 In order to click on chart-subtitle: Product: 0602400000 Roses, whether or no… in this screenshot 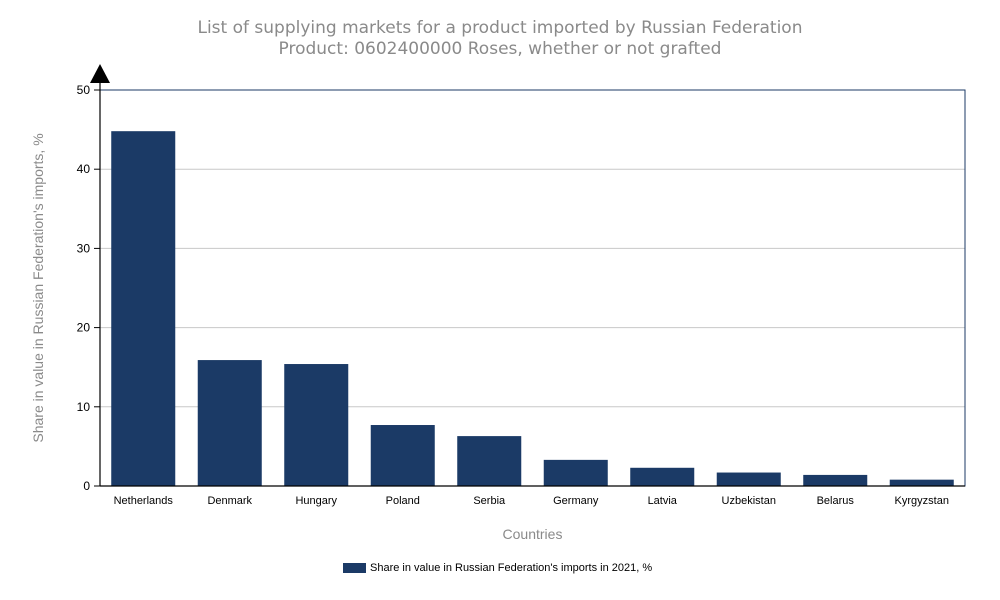, I will do `click(500, 49)`.